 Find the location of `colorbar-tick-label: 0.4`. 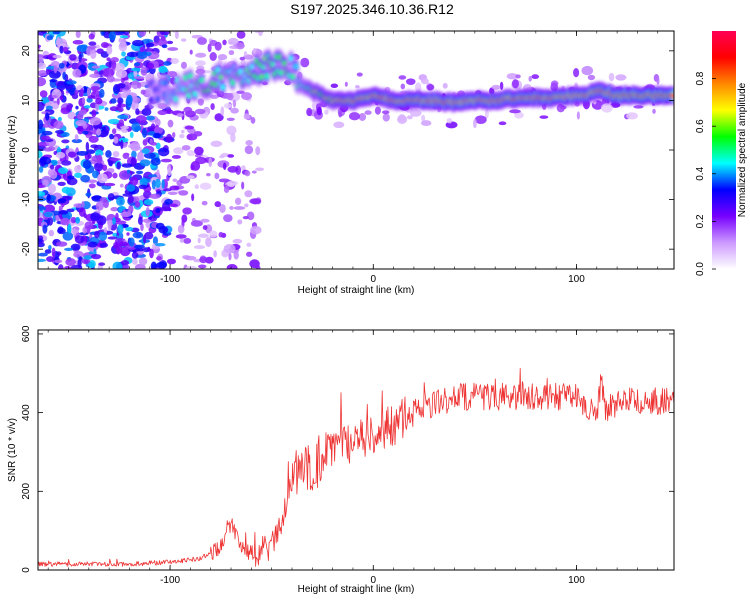

colorbar-tick-label: 0.4 is located at coordinates (700, 173).